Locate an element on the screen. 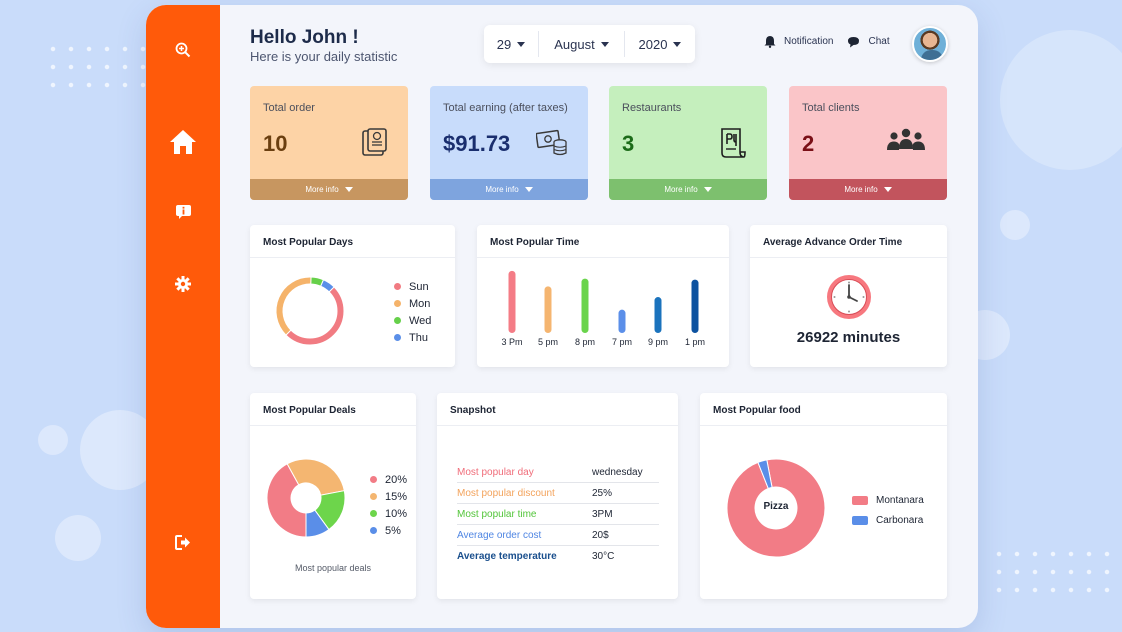 The image size is (1122, 632). money-coins-icon is located at coordinates (551, 144).